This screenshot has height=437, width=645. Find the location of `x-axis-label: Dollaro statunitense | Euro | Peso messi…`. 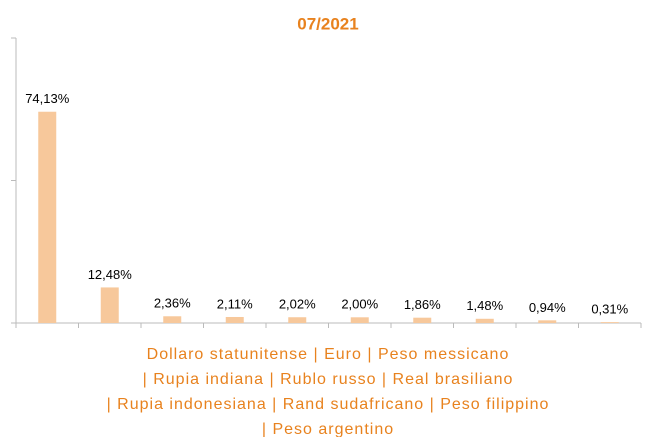

x-axis-label: Dollaro statunitense | Euro | Peso messi… is located at coordinates (328, 354).